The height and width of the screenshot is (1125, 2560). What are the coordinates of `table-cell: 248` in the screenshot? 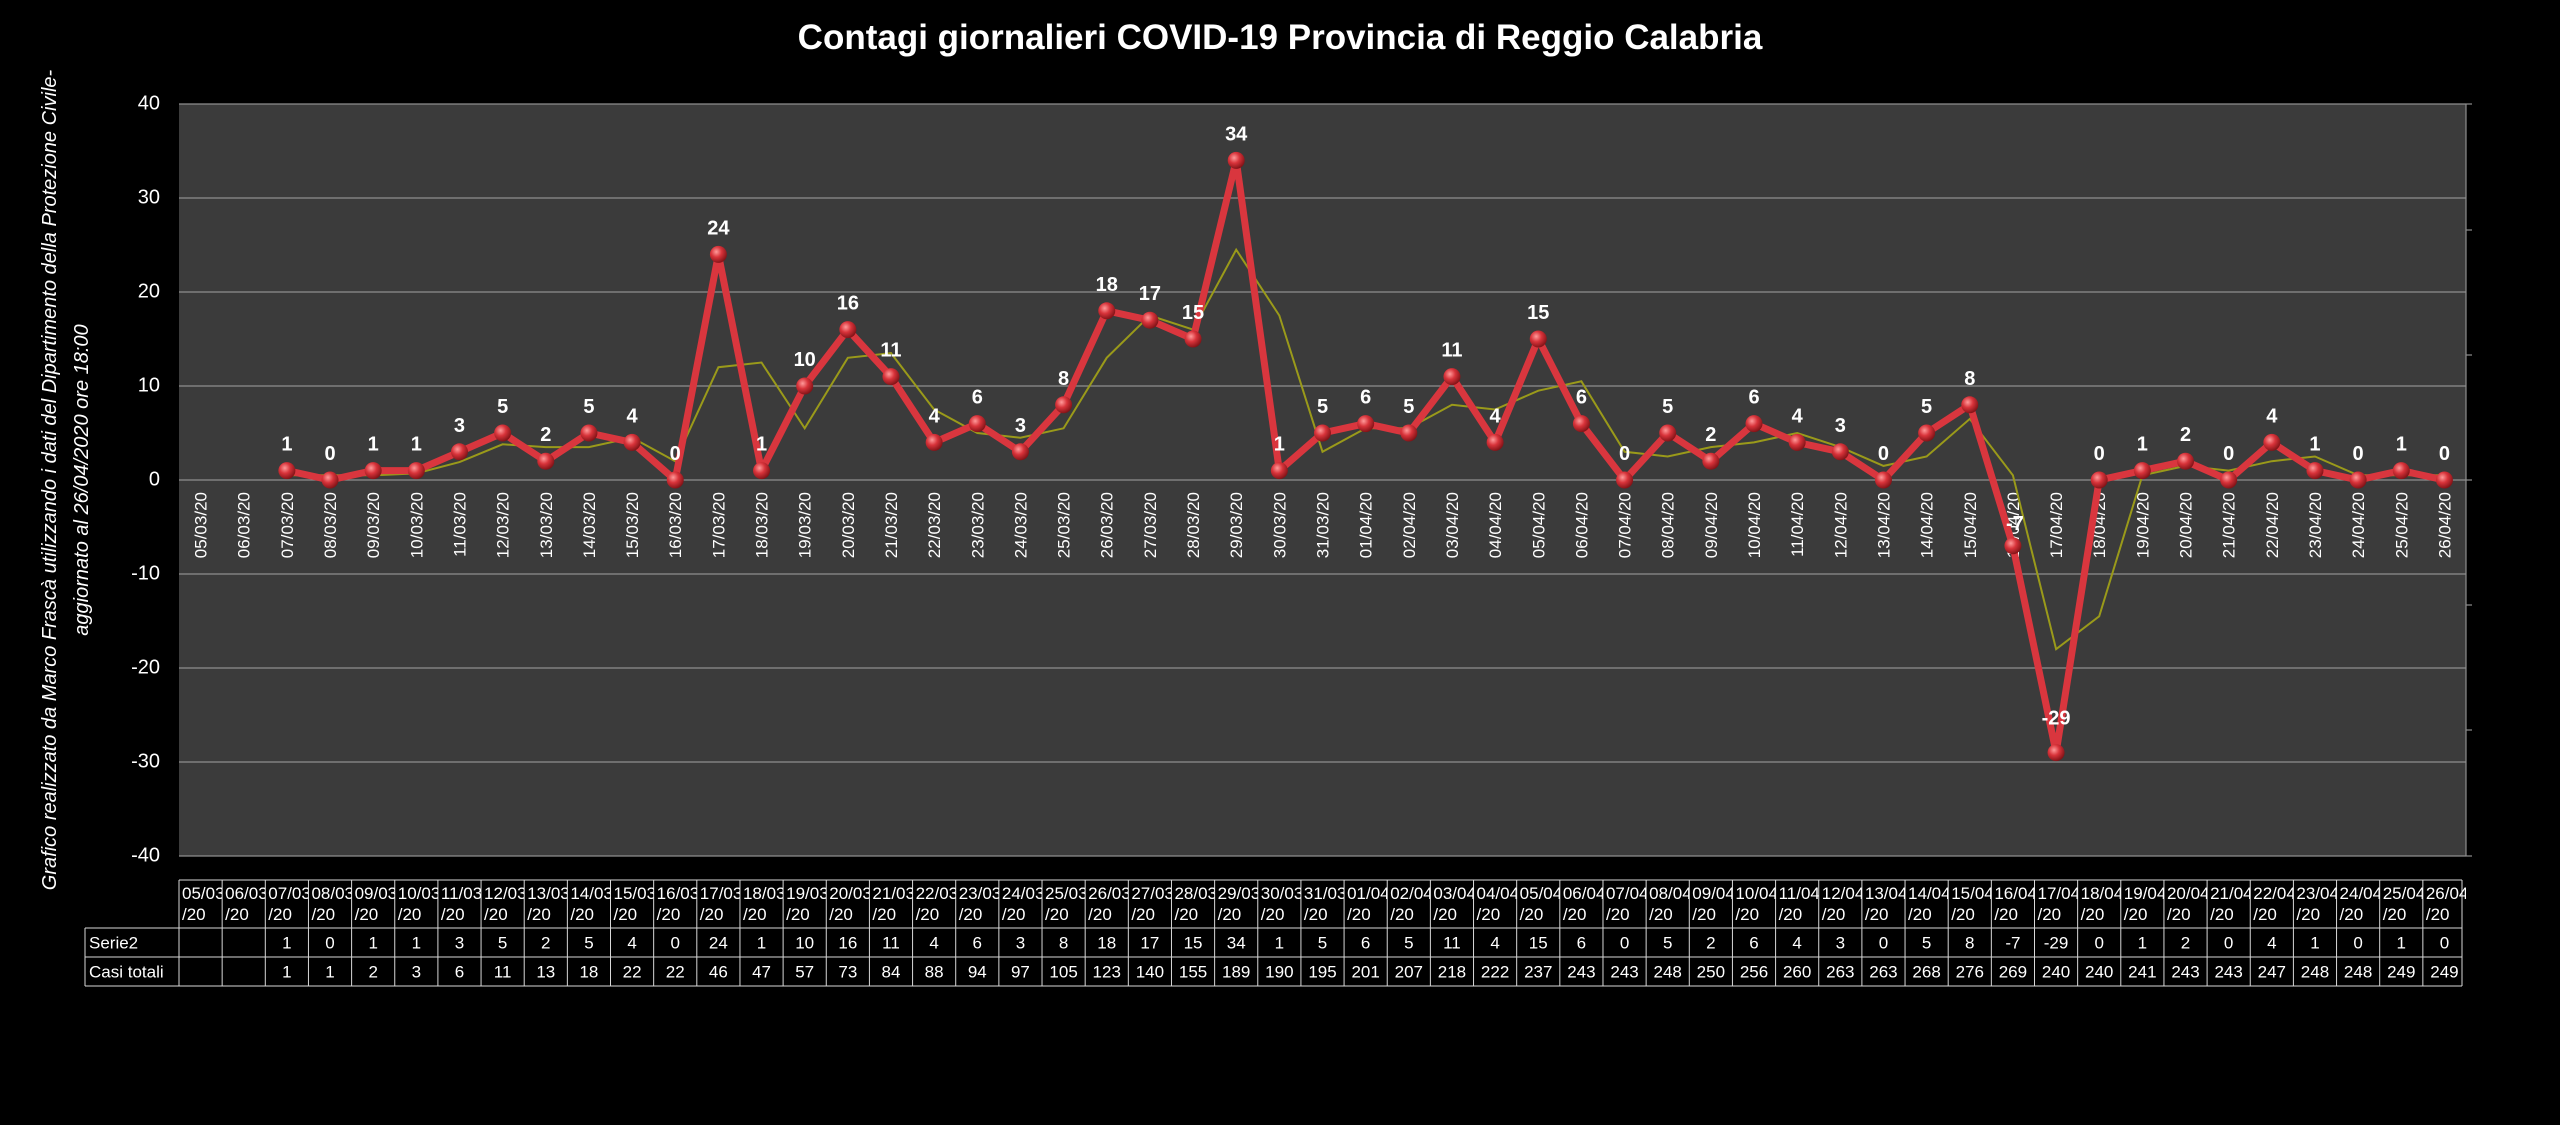 It's located at (2315, 972).